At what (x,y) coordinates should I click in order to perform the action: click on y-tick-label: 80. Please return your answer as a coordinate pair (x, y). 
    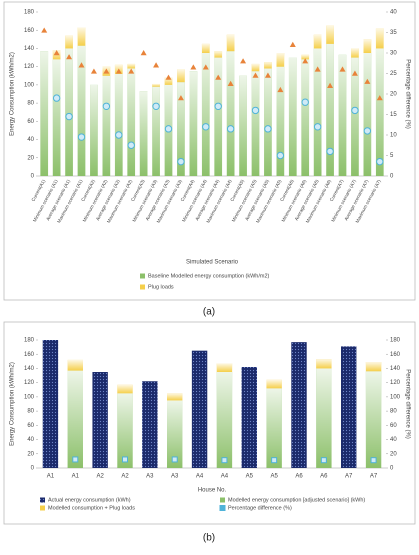
    Looking at the image, I should click on (30, 104).